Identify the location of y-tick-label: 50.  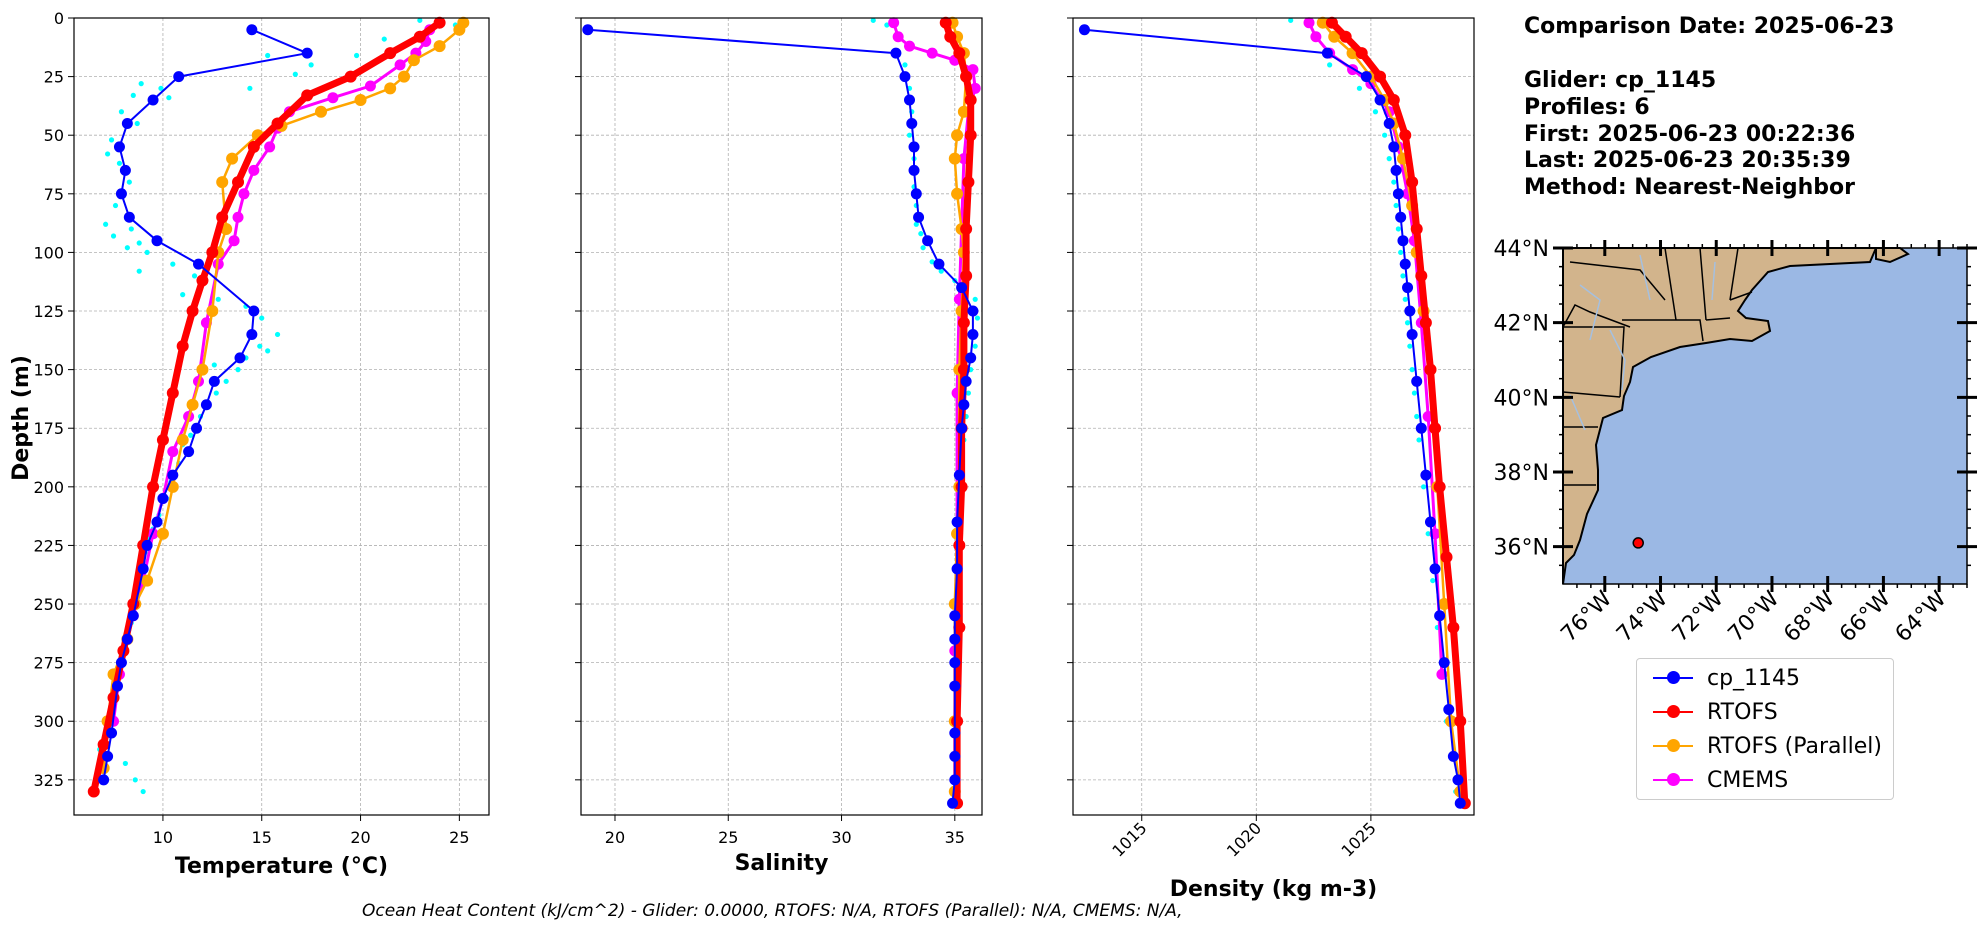
(54, 135).